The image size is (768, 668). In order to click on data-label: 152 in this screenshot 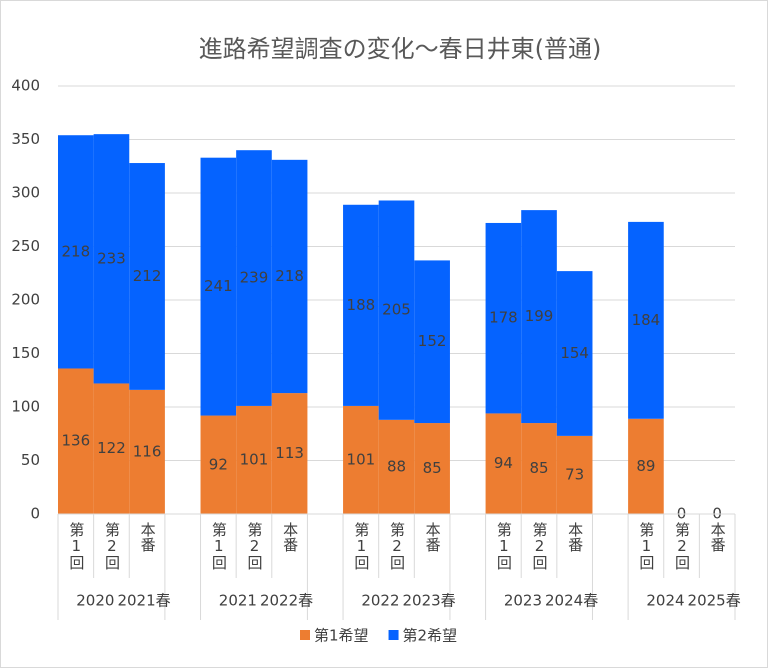, I will do `click(432, 341)`.